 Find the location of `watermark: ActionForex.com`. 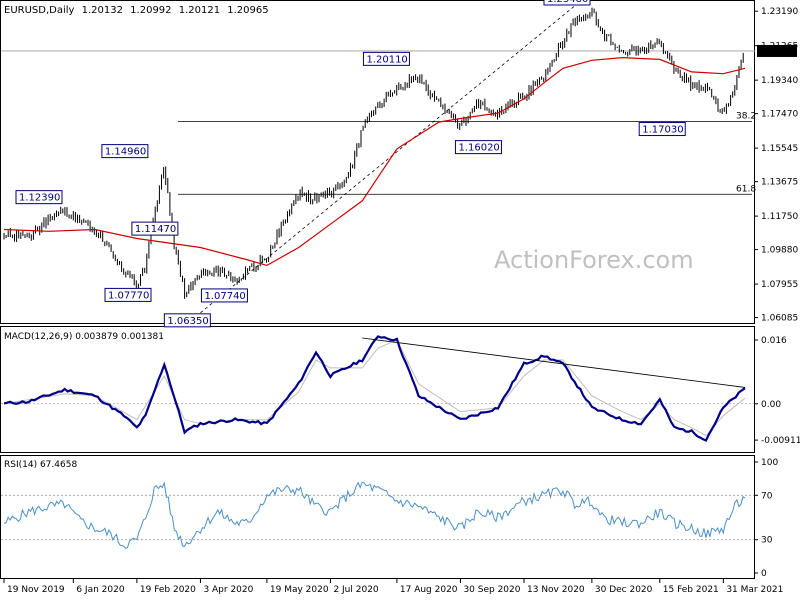

watermark: ActionForex.com is located at coordinates (594, 260).